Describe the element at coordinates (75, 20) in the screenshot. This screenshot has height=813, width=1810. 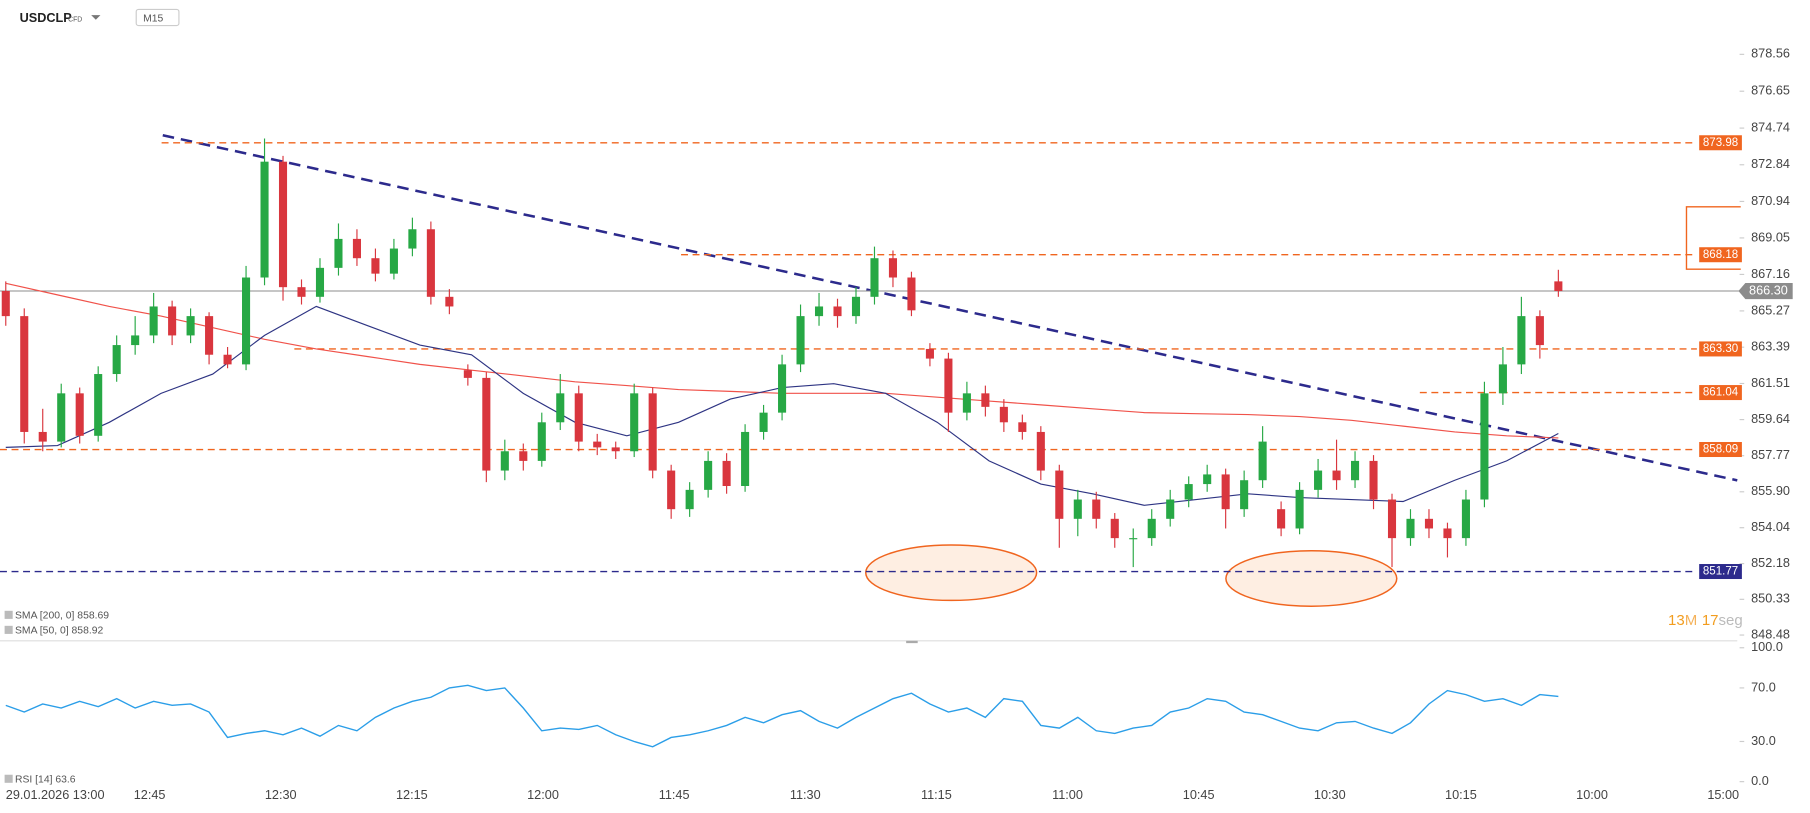
I see `instrument-type: CFD` at that location.